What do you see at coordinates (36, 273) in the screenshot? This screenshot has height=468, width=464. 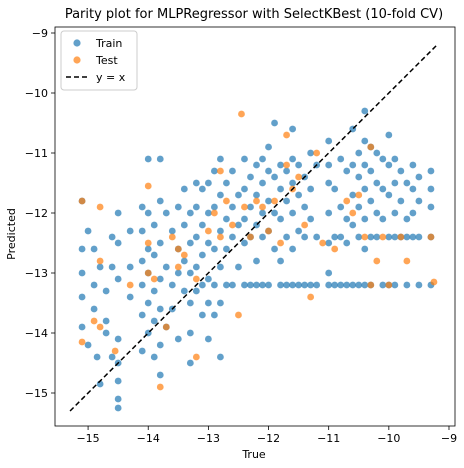 I see `y-tick-label-2: −13` at bounding box center [36, 273].